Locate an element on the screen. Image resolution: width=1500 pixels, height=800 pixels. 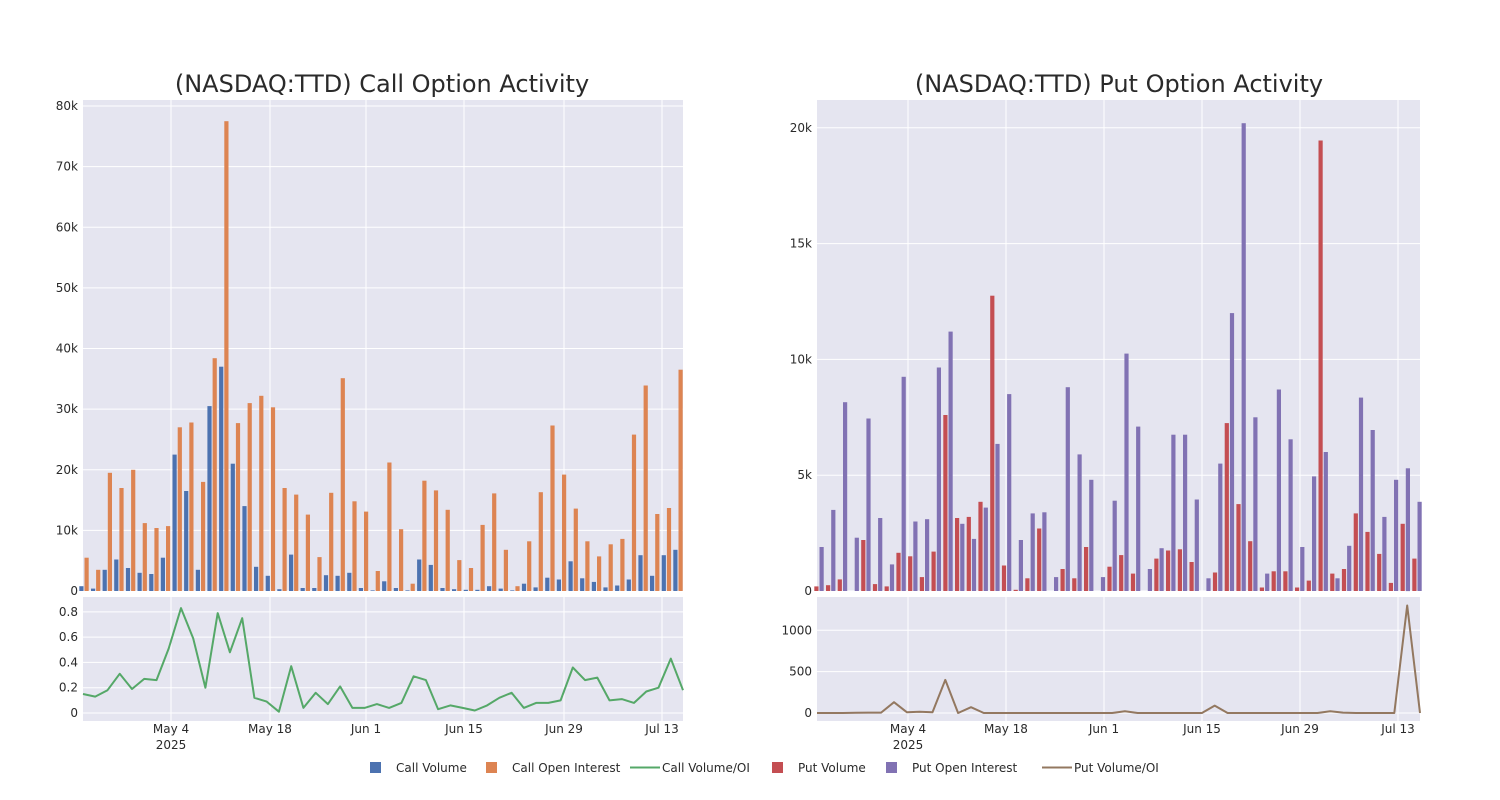
put-ratio-y-tick-label: 0 is located at coordinates (808, 713).